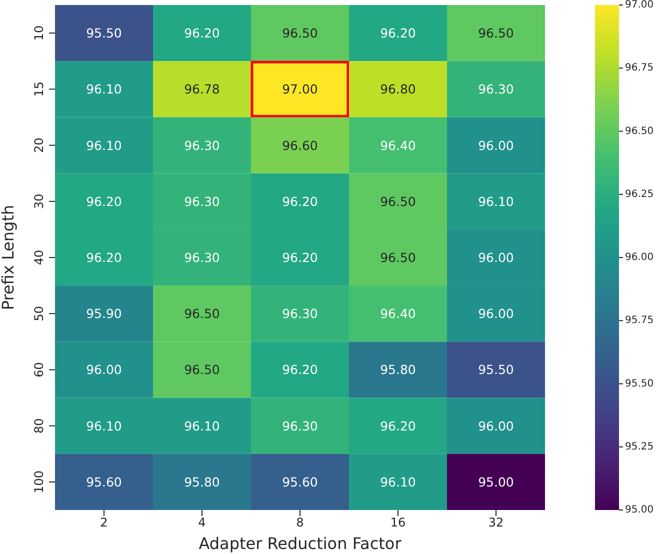 Image resolution: width=658 pixels, height=554 pixels. Describe the element at coordinates (300, 543) in the screenshot. I see `x-axis-title: Adapter Reduction Factor` at that location.